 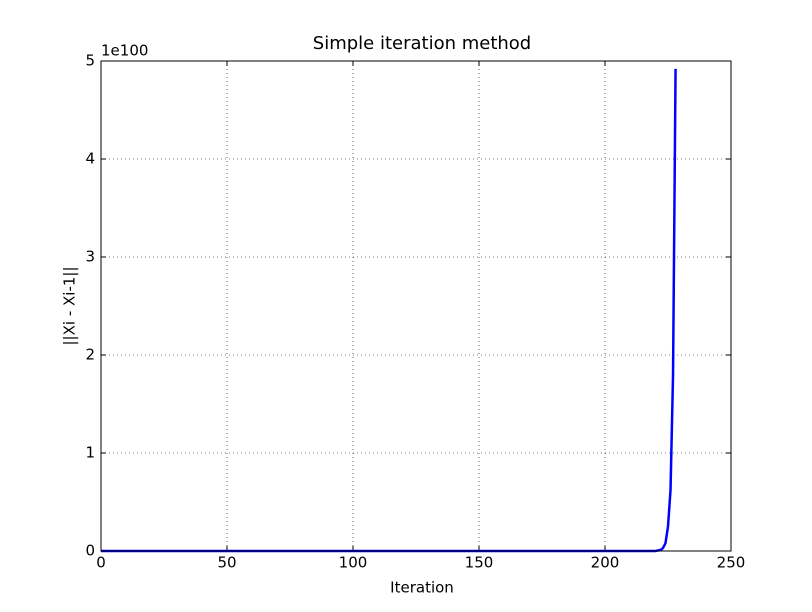 I want to click on y-tick-label: 0, so click(x=90, y=551).